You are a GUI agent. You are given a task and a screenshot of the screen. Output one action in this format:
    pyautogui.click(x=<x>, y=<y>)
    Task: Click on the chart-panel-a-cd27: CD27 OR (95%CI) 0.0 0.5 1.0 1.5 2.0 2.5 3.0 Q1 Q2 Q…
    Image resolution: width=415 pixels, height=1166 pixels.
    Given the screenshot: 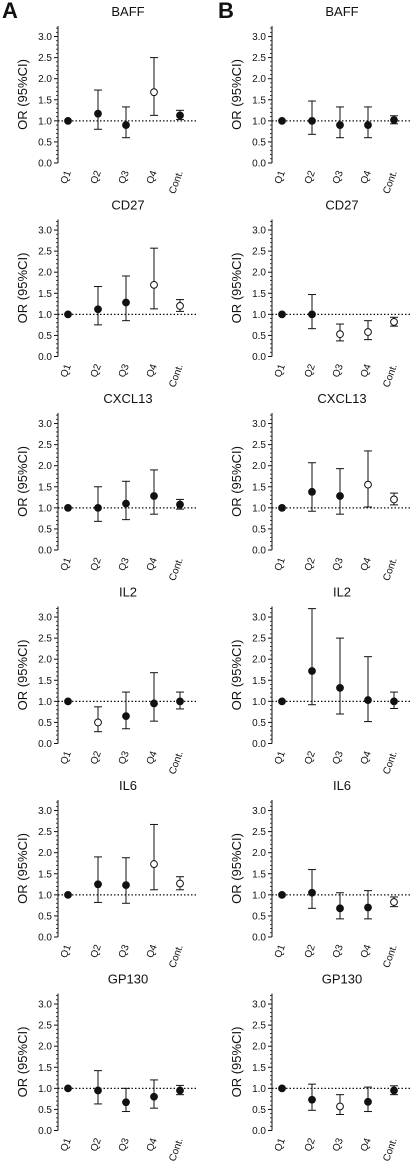 What is the action you would take?
    pyautogui.click(x=106, y=293)
    